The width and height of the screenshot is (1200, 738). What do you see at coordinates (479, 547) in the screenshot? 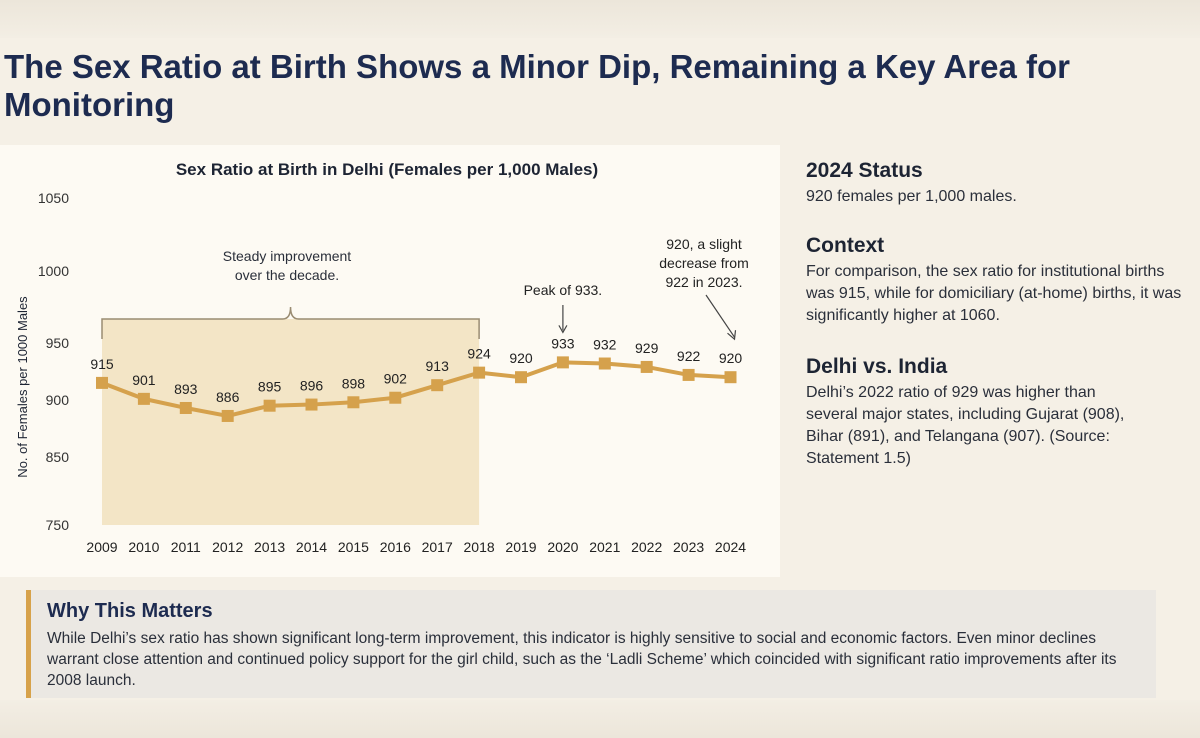
I see `x-tick-label: 2018` at bounding box center [479, 547].